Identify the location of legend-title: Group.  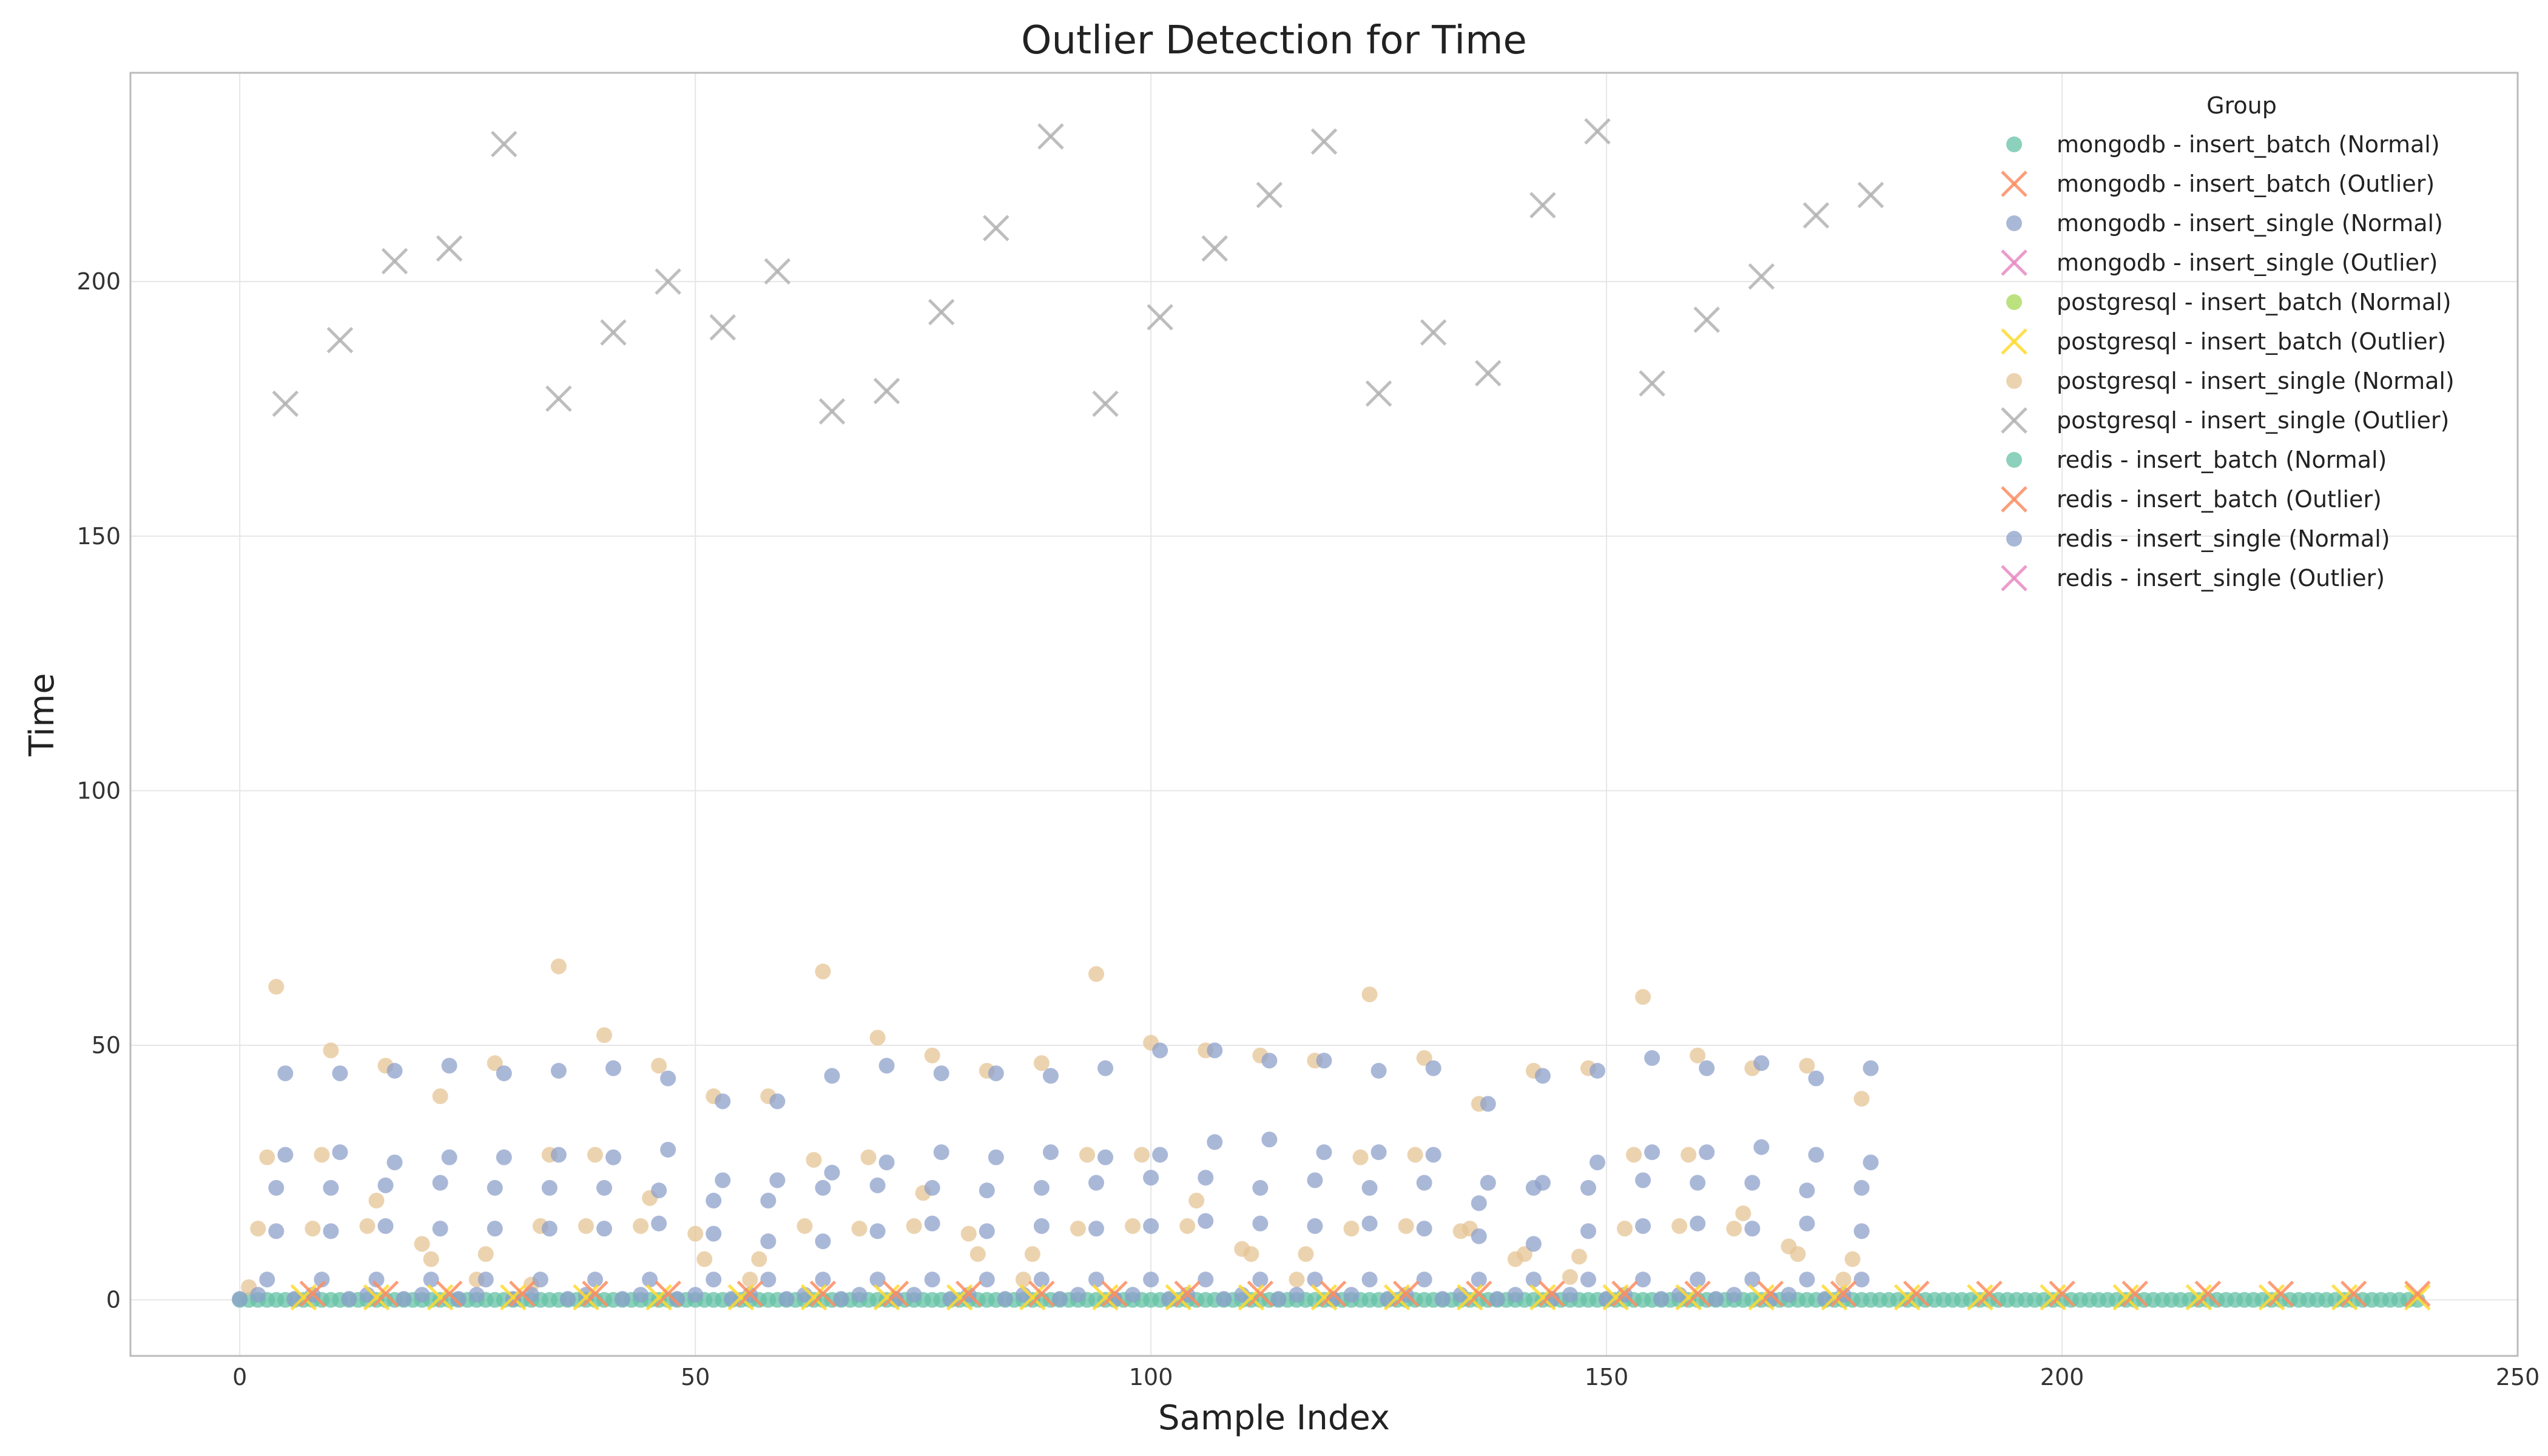
(2241, 105).